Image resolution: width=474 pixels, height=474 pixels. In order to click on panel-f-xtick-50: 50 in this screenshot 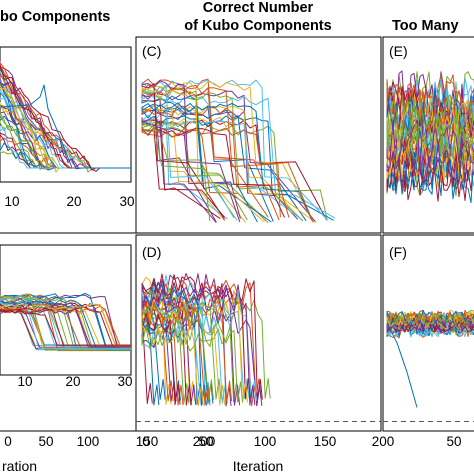, I will do `click(453, 441)`.